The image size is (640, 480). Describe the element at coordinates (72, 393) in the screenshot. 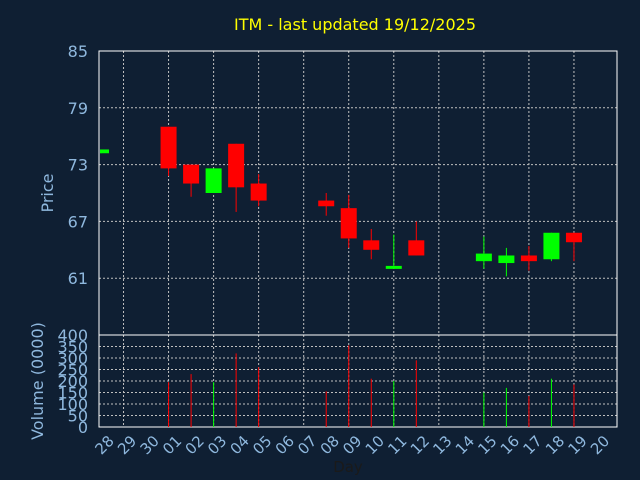

I see `volume-y-tick: 150` at that location.